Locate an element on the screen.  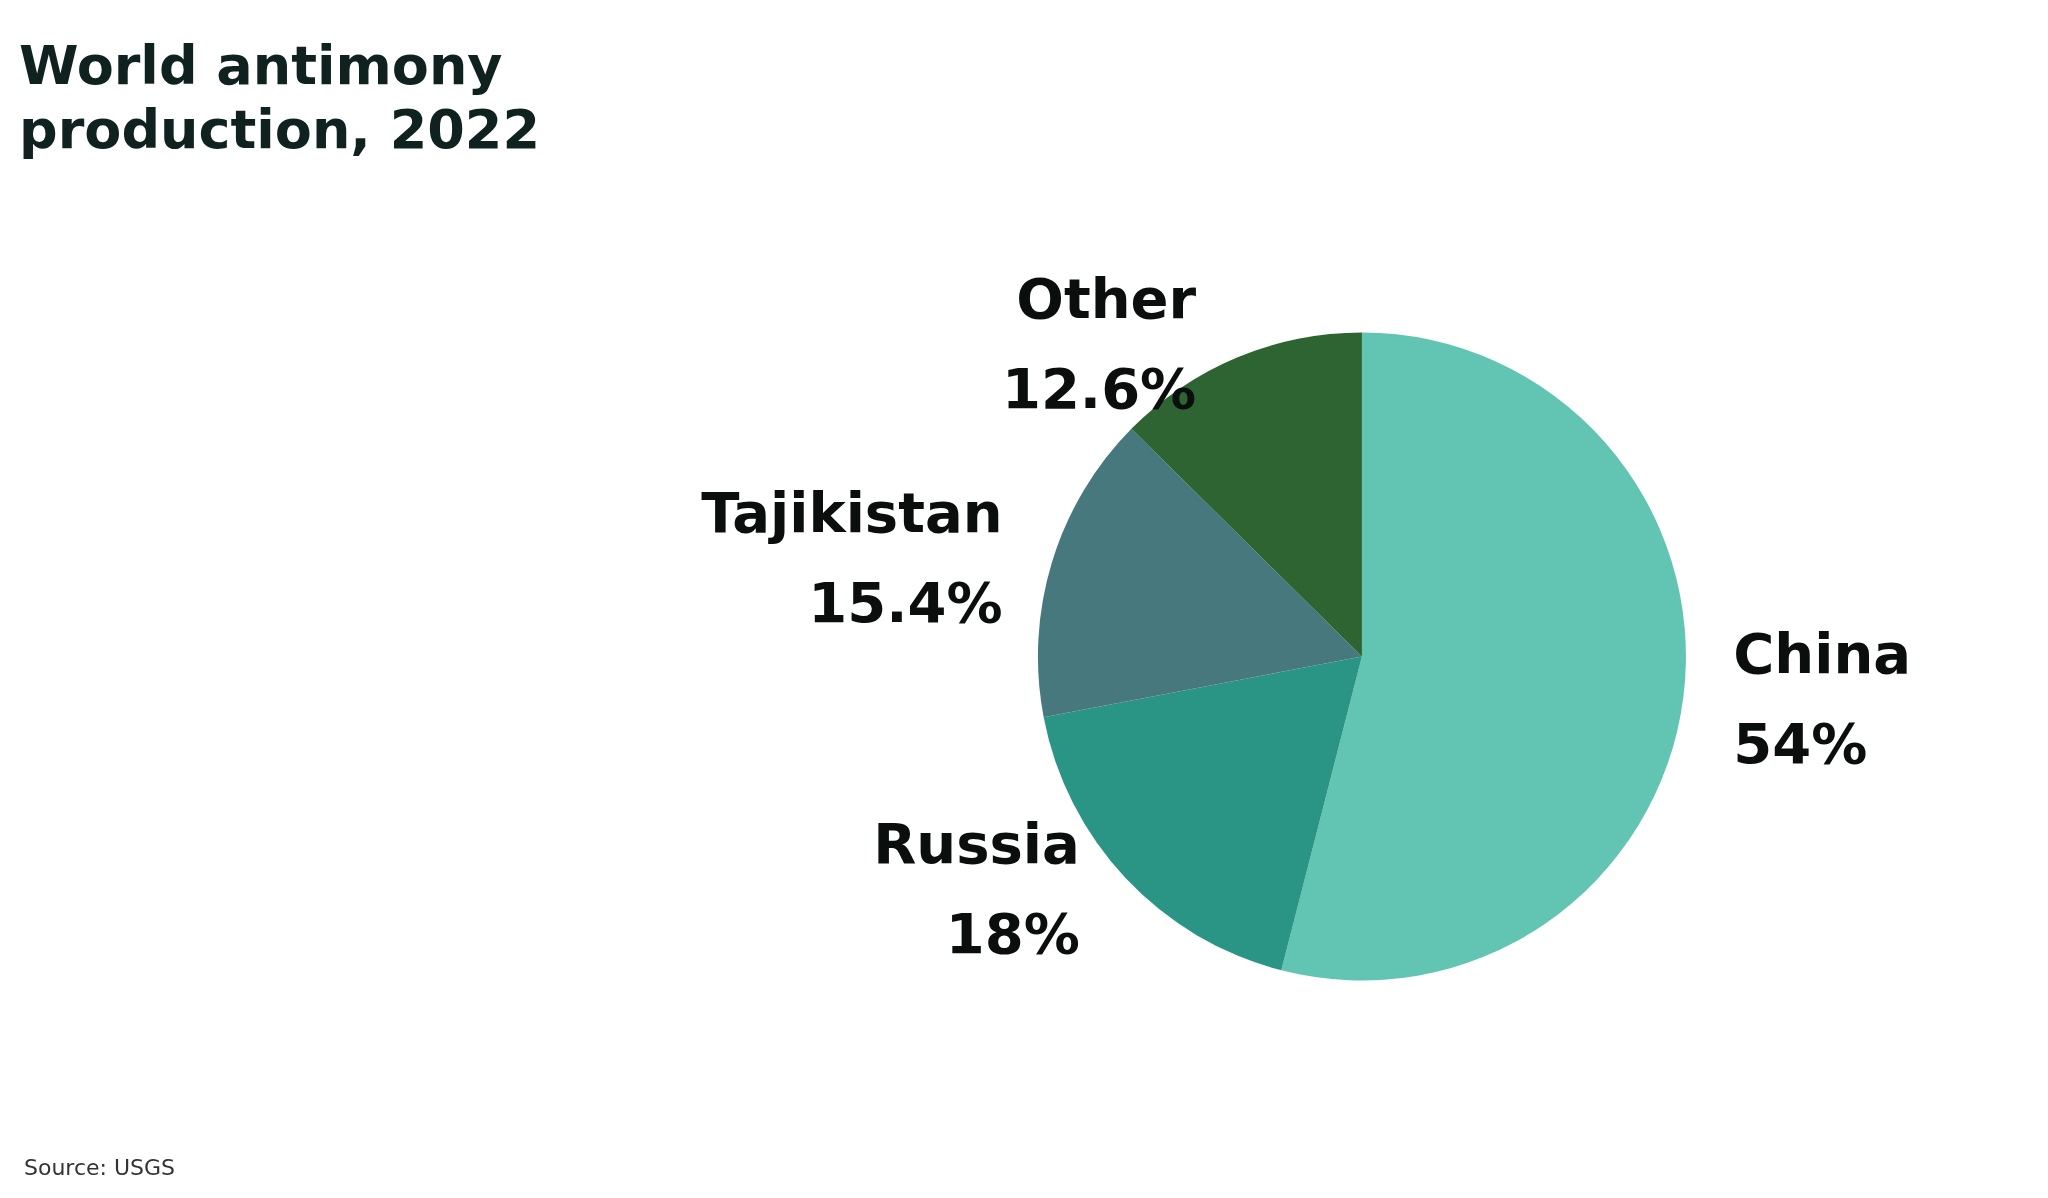
data-label: 15.4% is located at coordinates (905, 603).